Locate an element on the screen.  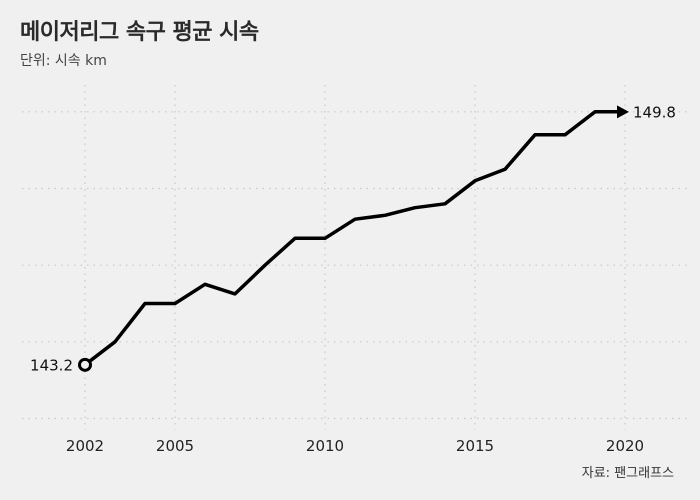
start-point-marker is located at coordinates (85, 364).